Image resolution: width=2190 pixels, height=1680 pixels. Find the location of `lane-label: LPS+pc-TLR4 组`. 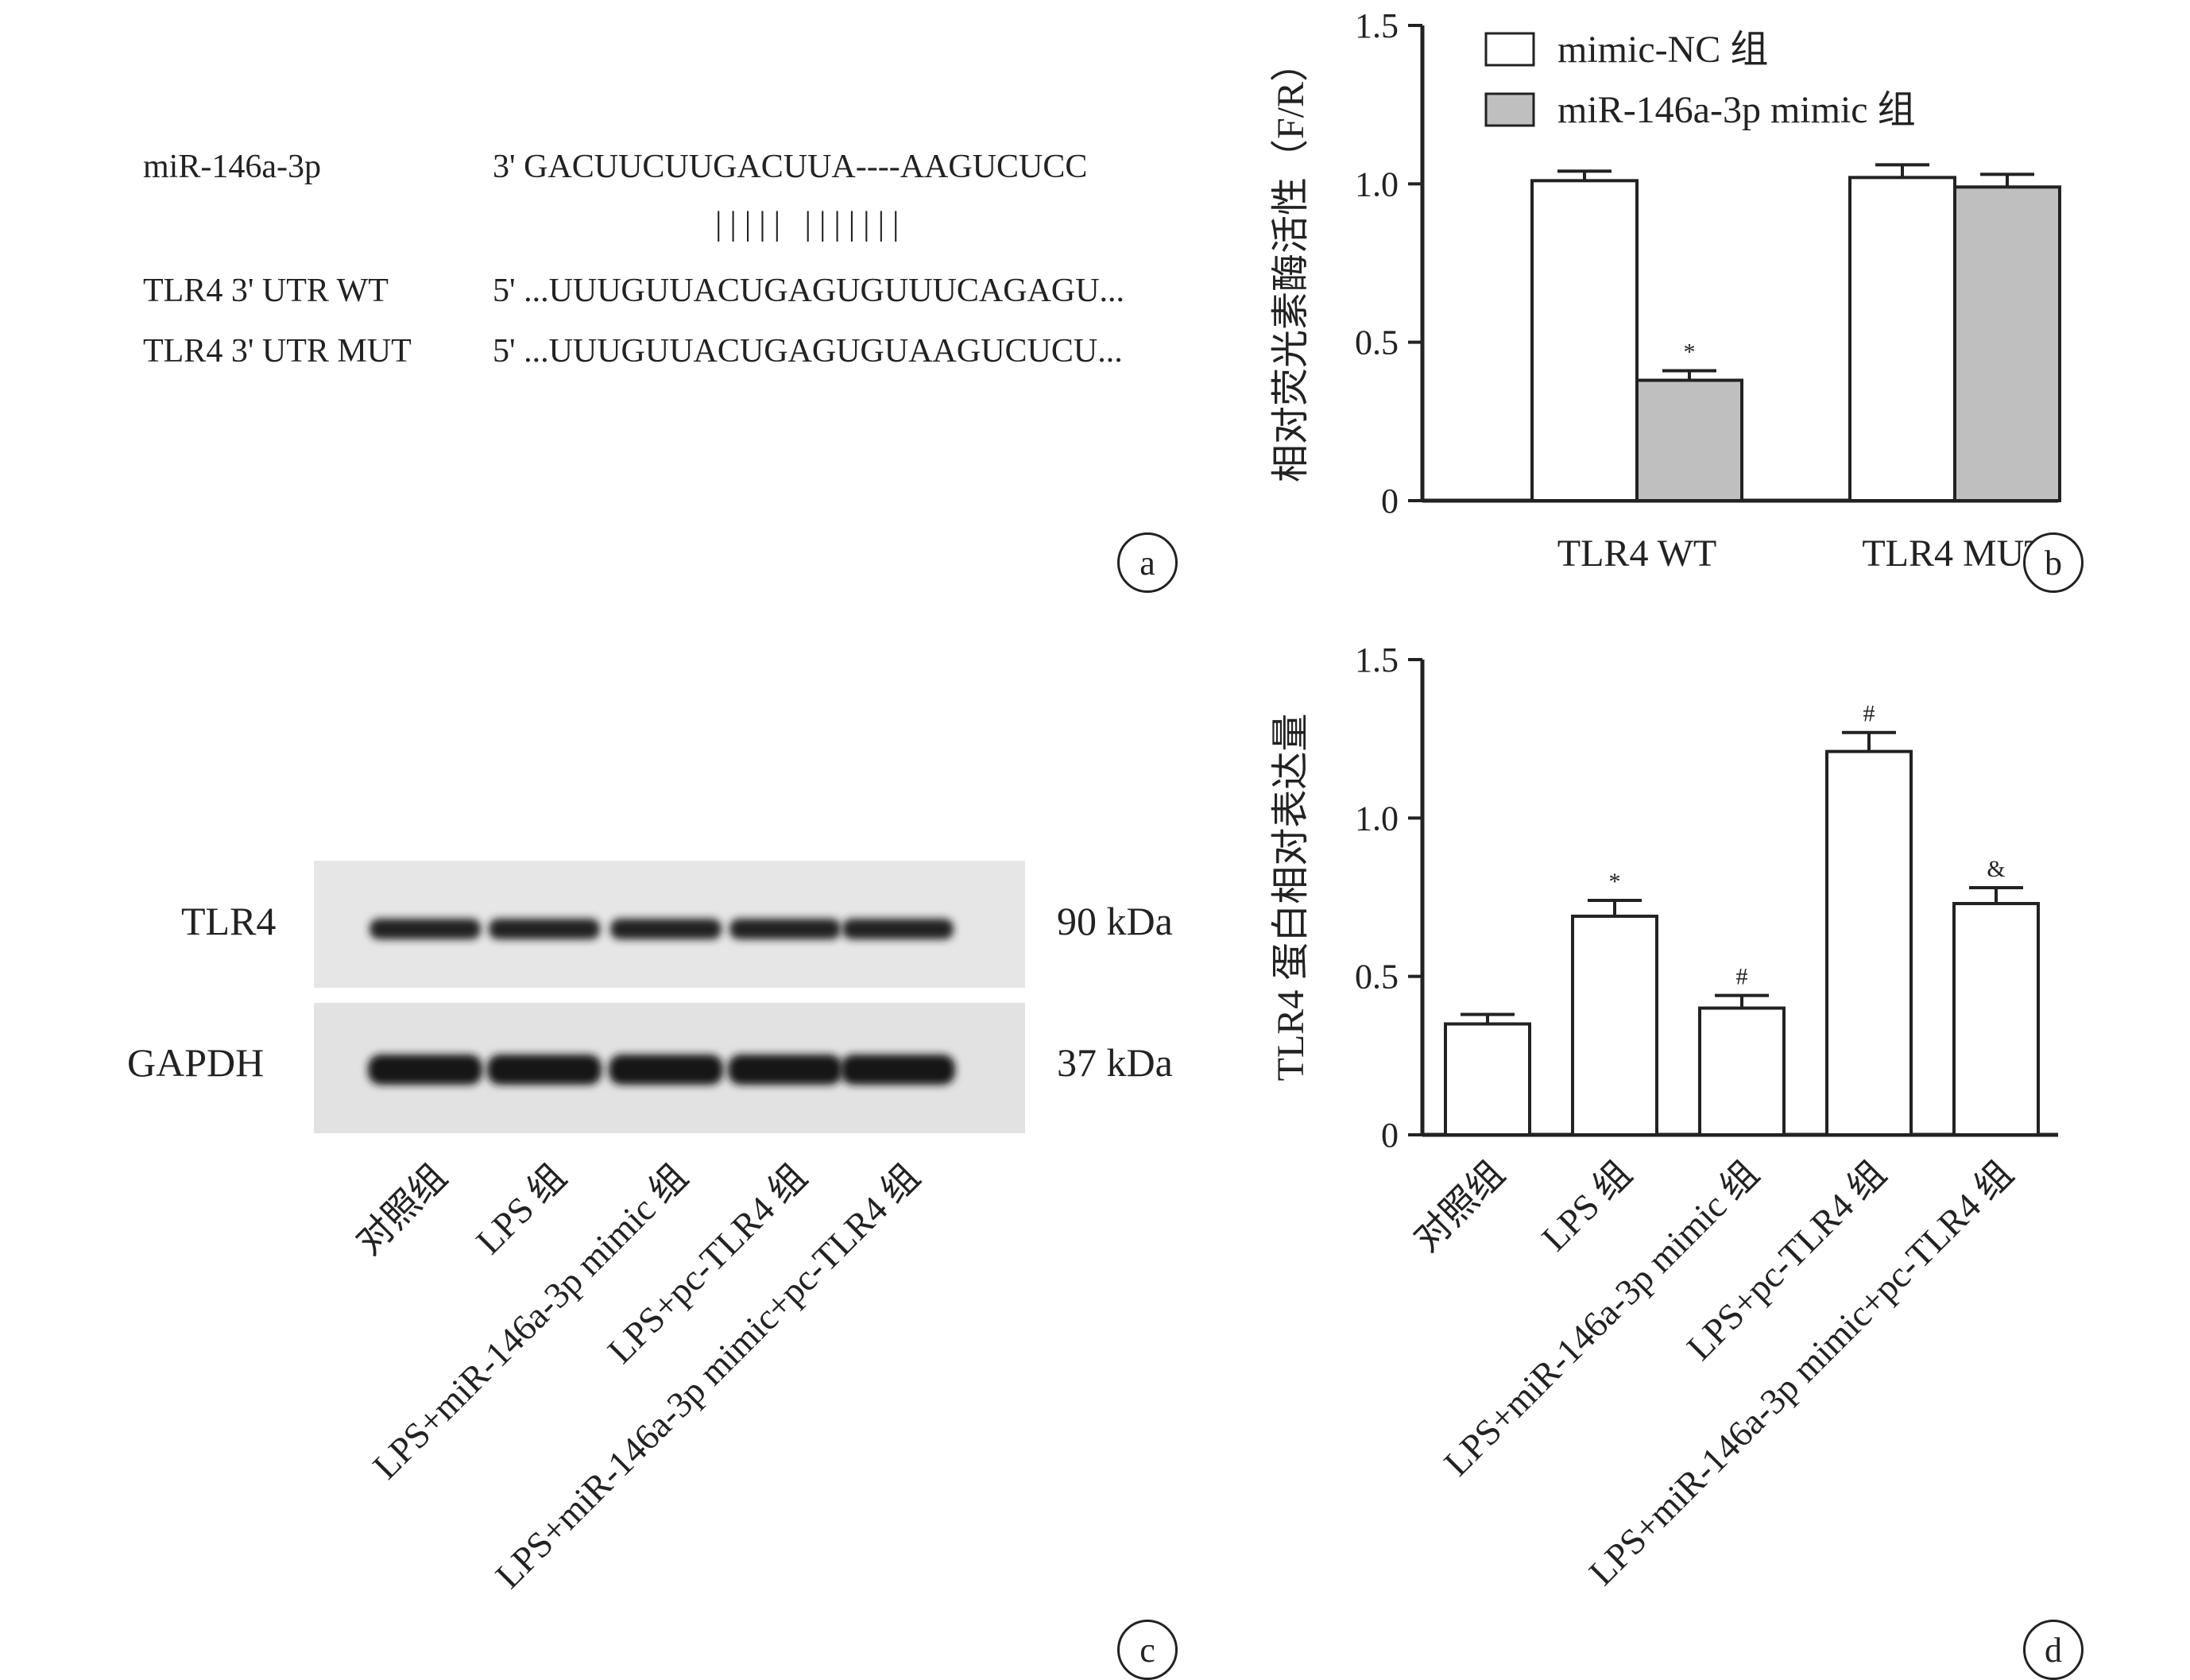

lane-label: LPS+pc-TLR4 组 is located at coordinates (707, 1263).